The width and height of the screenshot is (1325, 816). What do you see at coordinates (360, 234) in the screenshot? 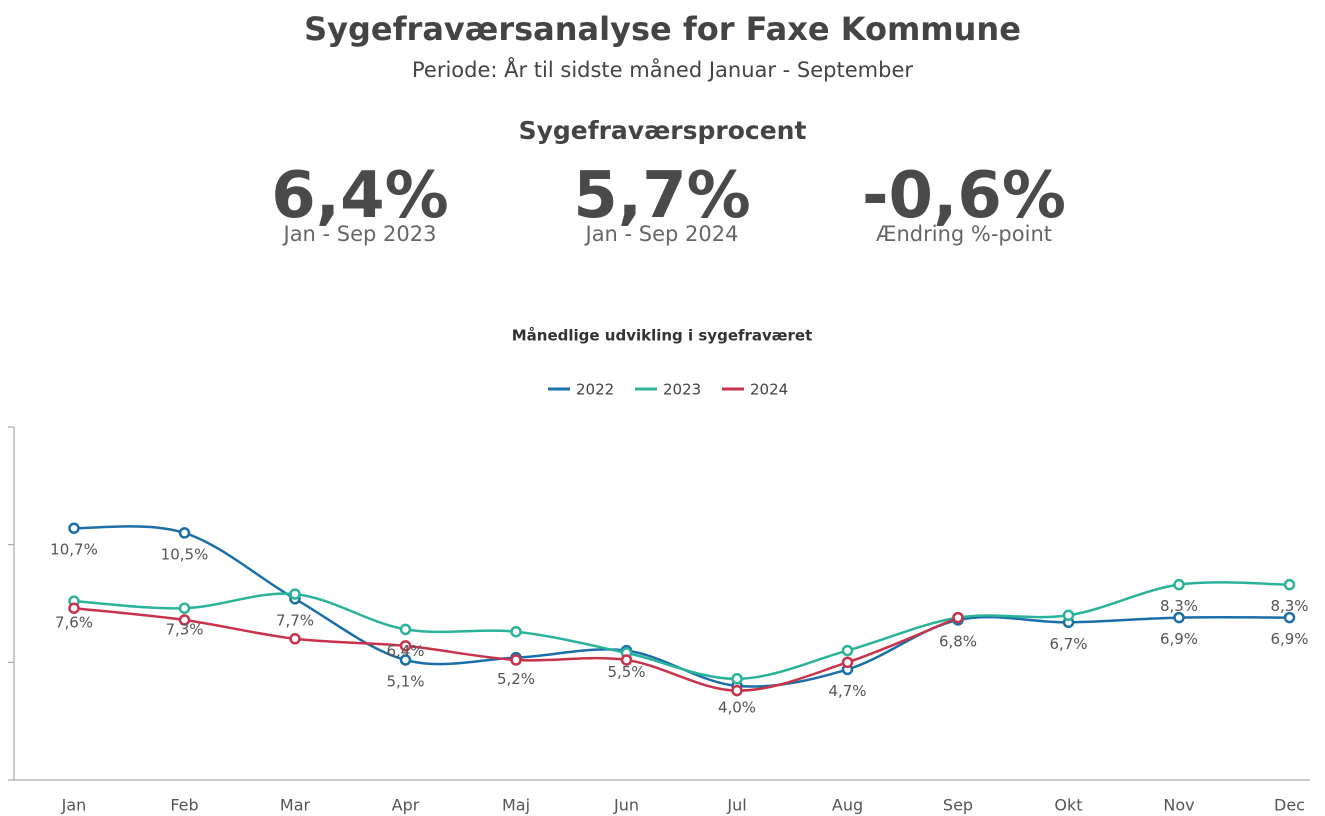
I see `kpi-label: Jan - Sep 2023` at bounding box center [360, 234].